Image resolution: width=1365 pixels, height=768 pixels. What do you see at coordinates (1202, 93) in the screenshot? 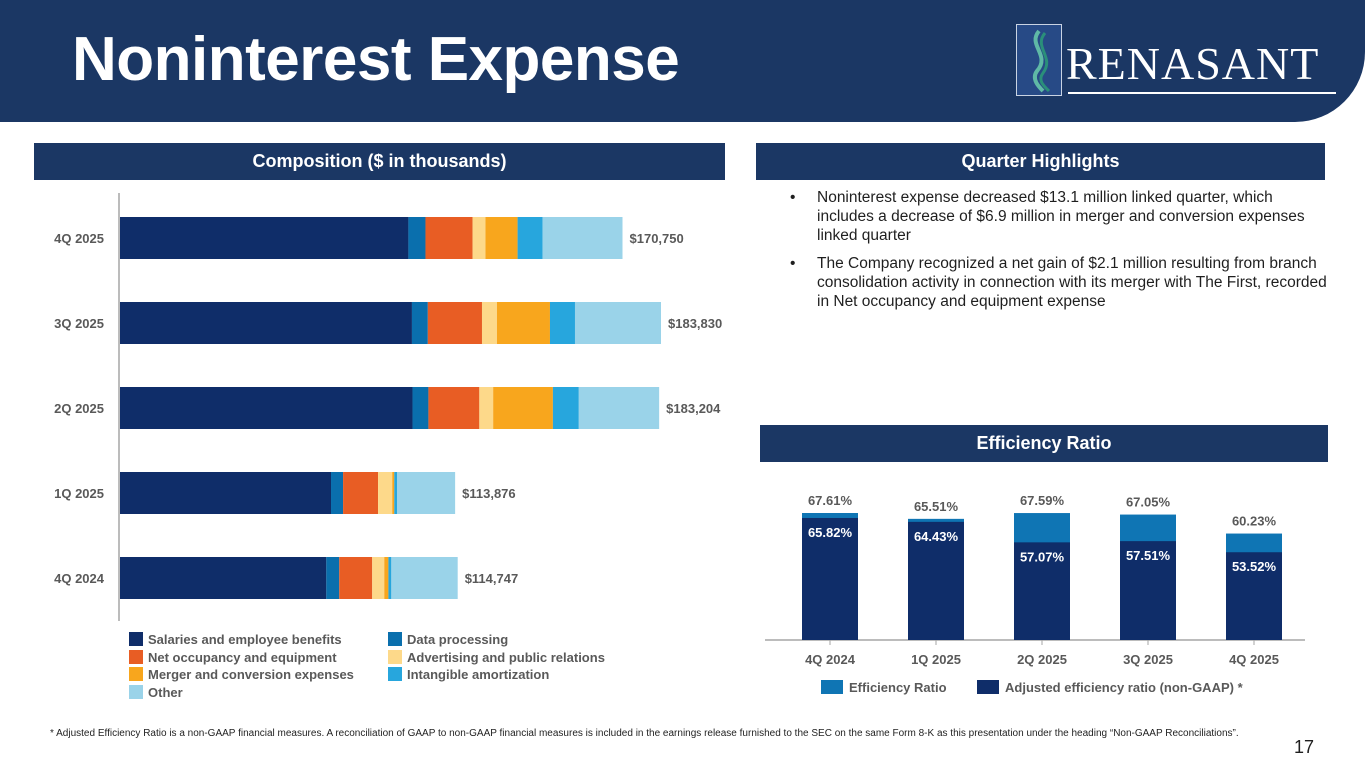
I see `logo-underline` at bounding box center [1202, 93].